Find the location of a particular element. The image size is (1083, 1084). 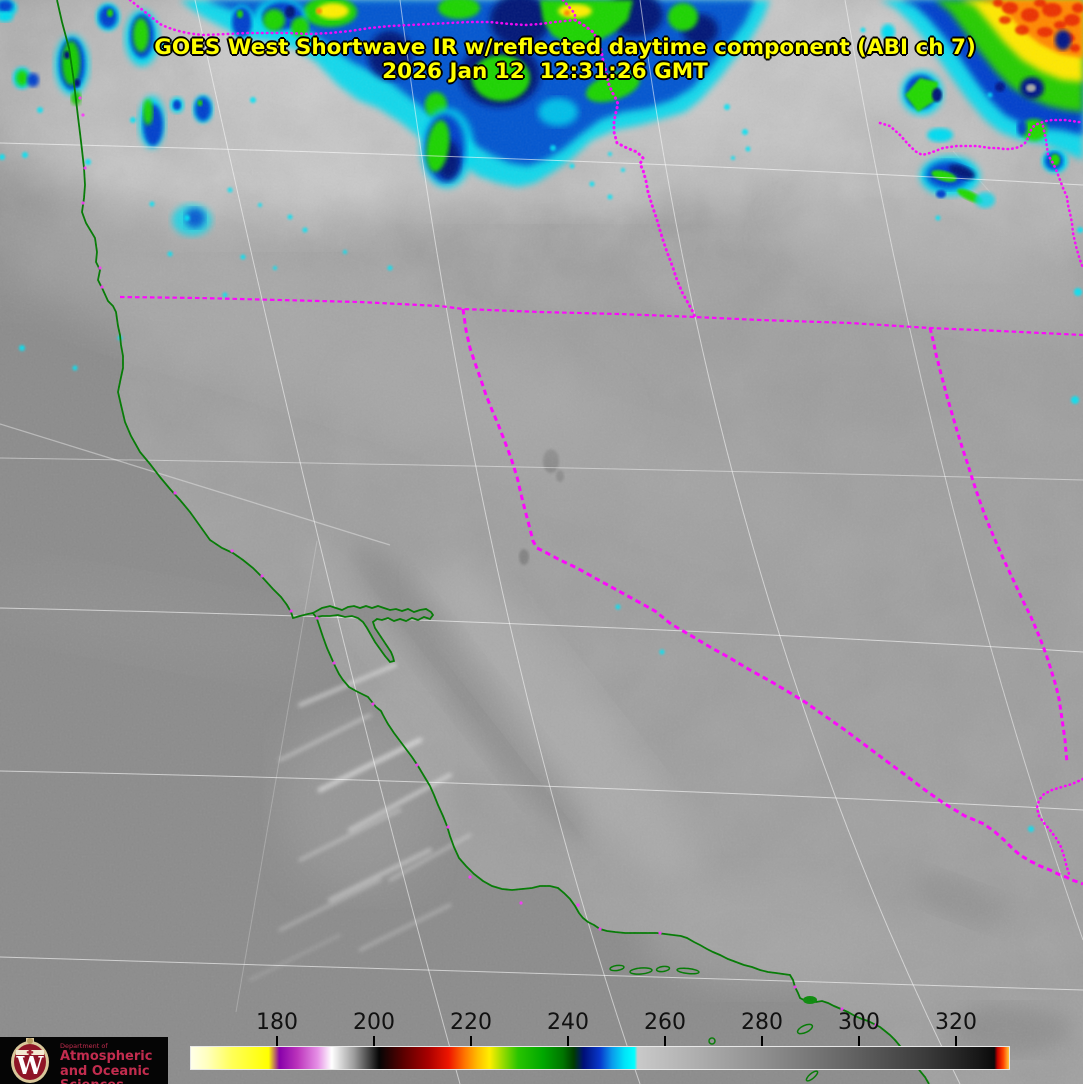

logo-line2: and Oceanic Sciences is located at coordinates (105, 1074).